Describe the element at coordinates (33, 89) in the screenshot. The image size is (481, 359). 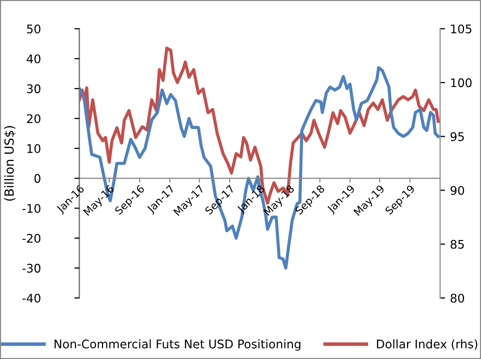
I see `y-tick-label: 30` at that location.